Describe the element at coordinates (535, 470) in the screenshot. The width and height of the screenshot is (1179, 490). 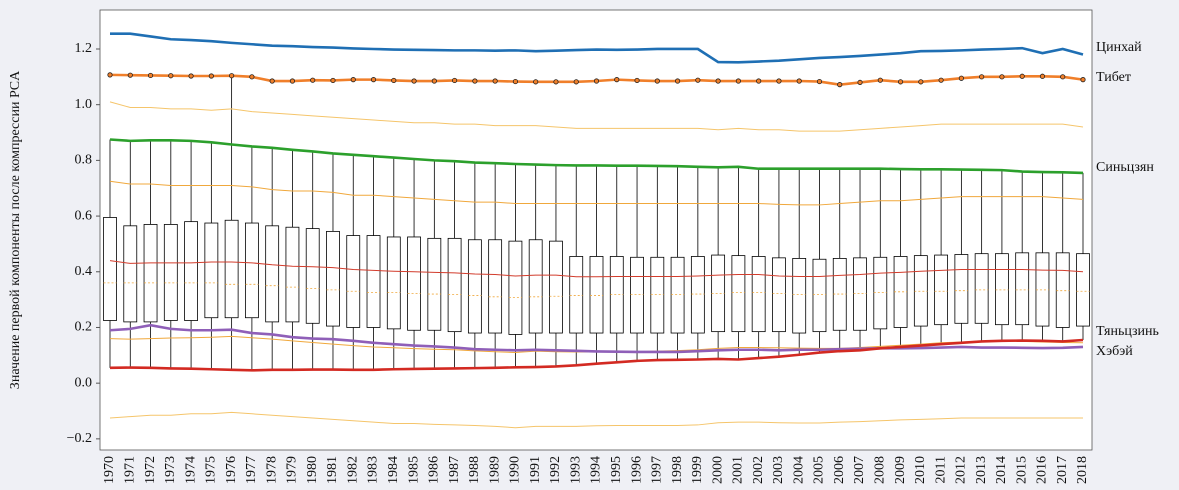
I see `x-tick-label: 1991` at that location.